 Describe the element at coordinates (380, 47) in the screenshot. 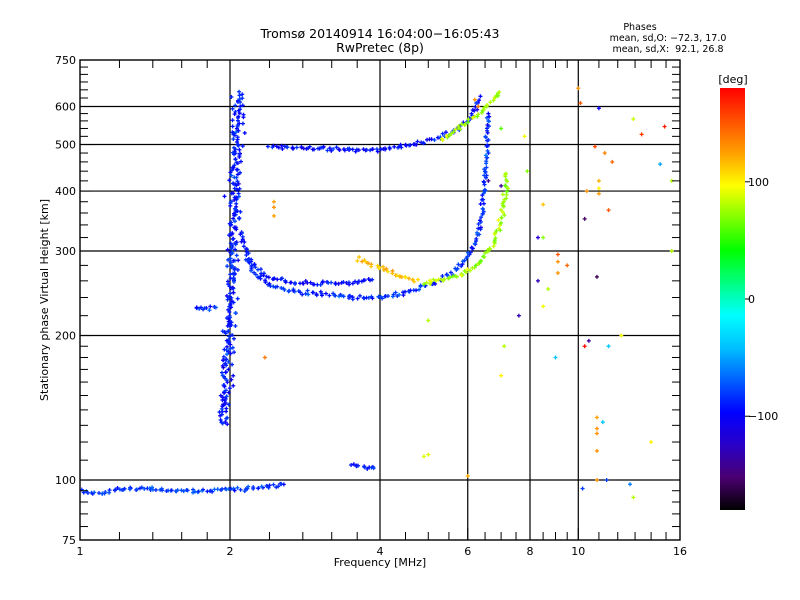

I see `chart-subtitle: RwPretec (8p)` at that location.